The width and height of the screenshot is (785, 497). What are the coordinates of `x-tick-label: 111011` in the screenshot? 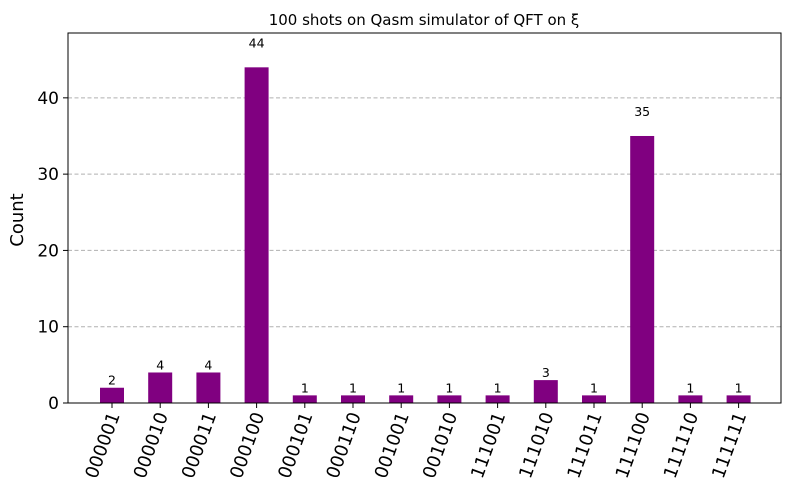 It's located at (584, 446).